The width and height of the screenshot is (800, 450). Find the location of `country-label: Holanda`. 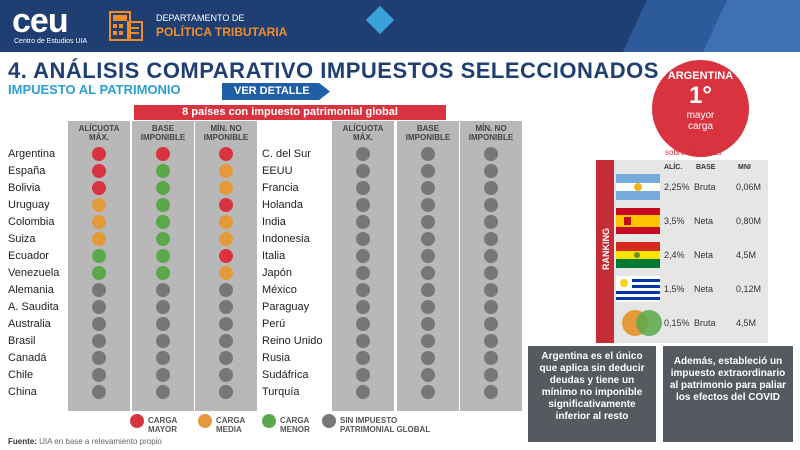

country-label: Holanda is located at coordinates (282, 205).